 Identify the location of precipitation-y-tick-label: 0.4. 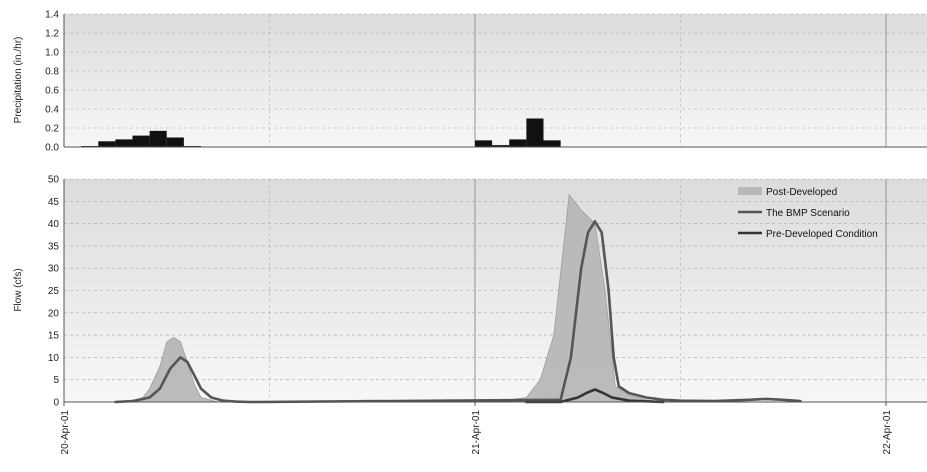
(52, 110).